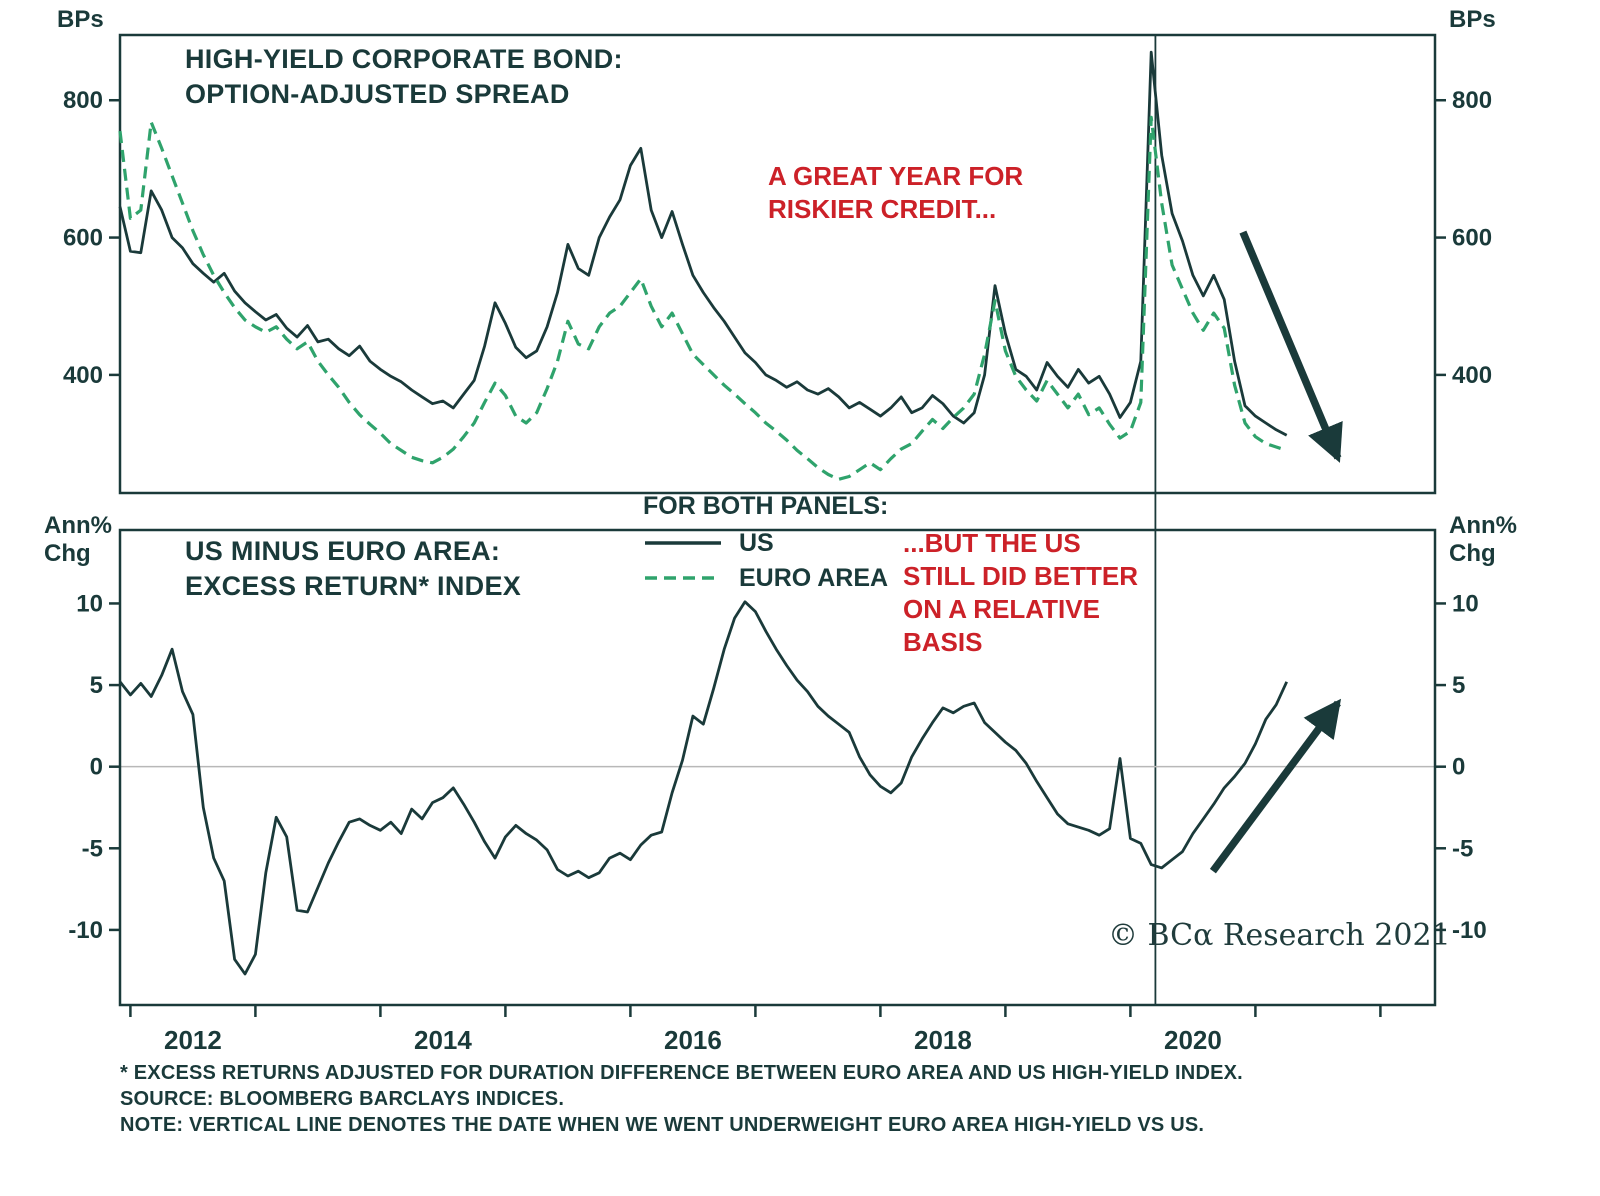 This screenshot has width=1600, height=1196. I want to click on x-tick-label: 2016, so click(693, 1040).